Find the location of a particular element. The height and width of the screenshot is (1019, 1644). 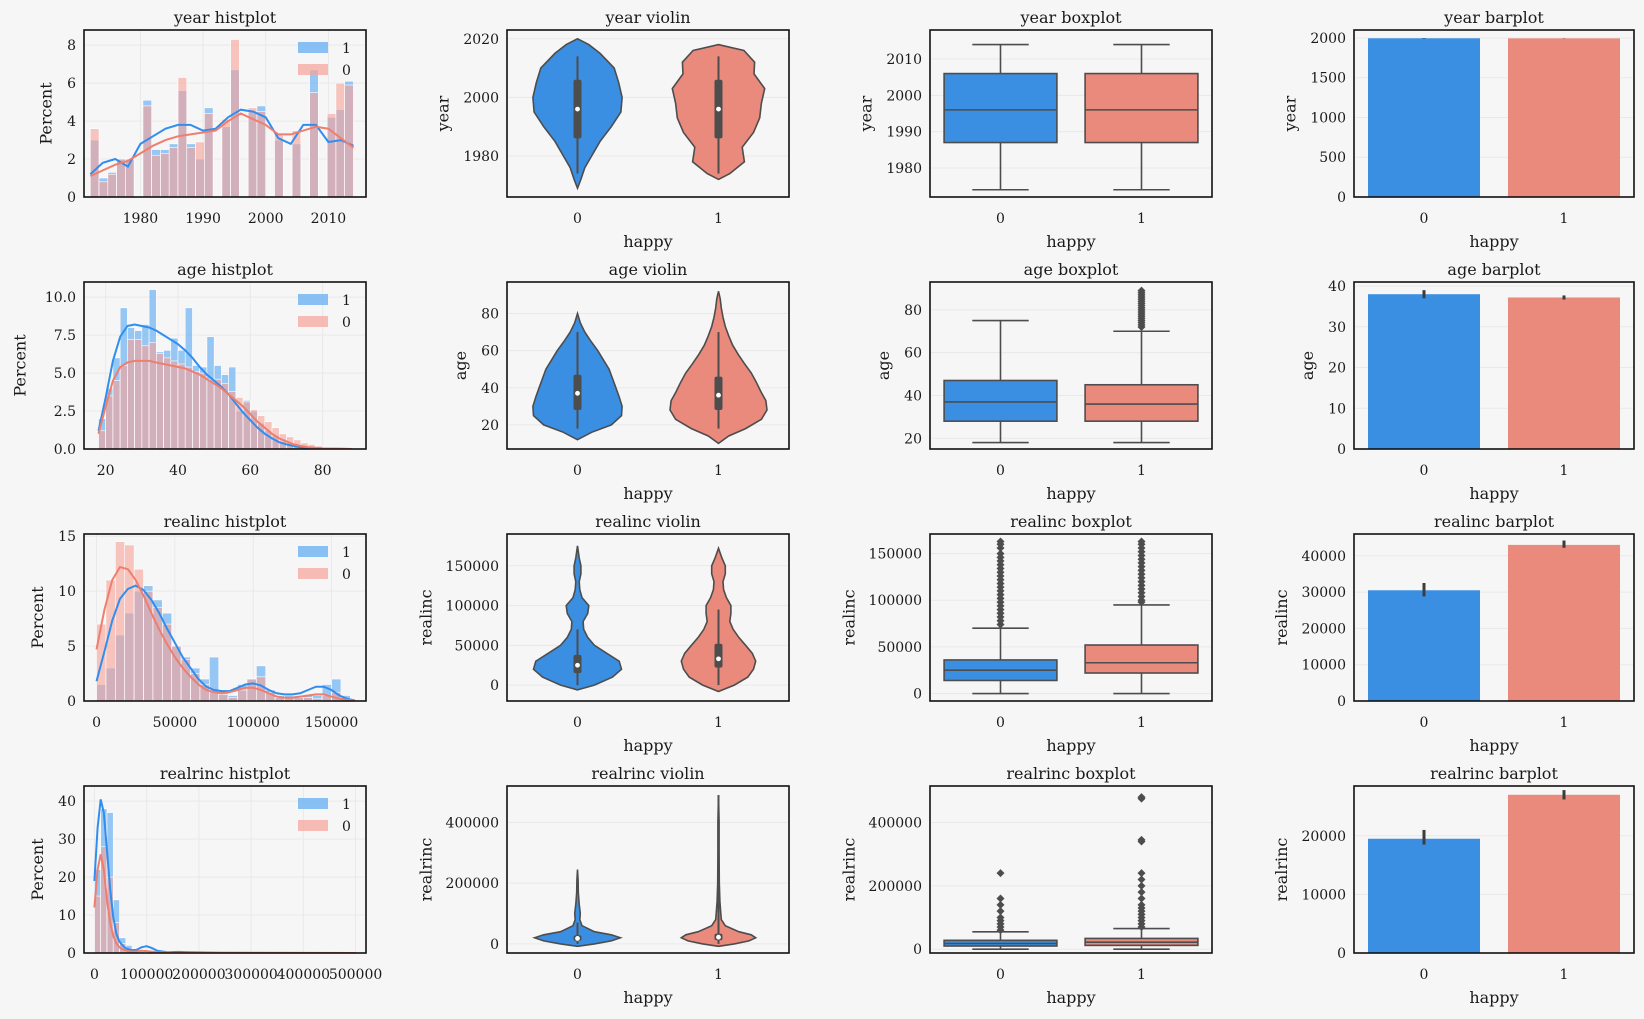

realinc-violin-frame is located at coordinates (648, 617).